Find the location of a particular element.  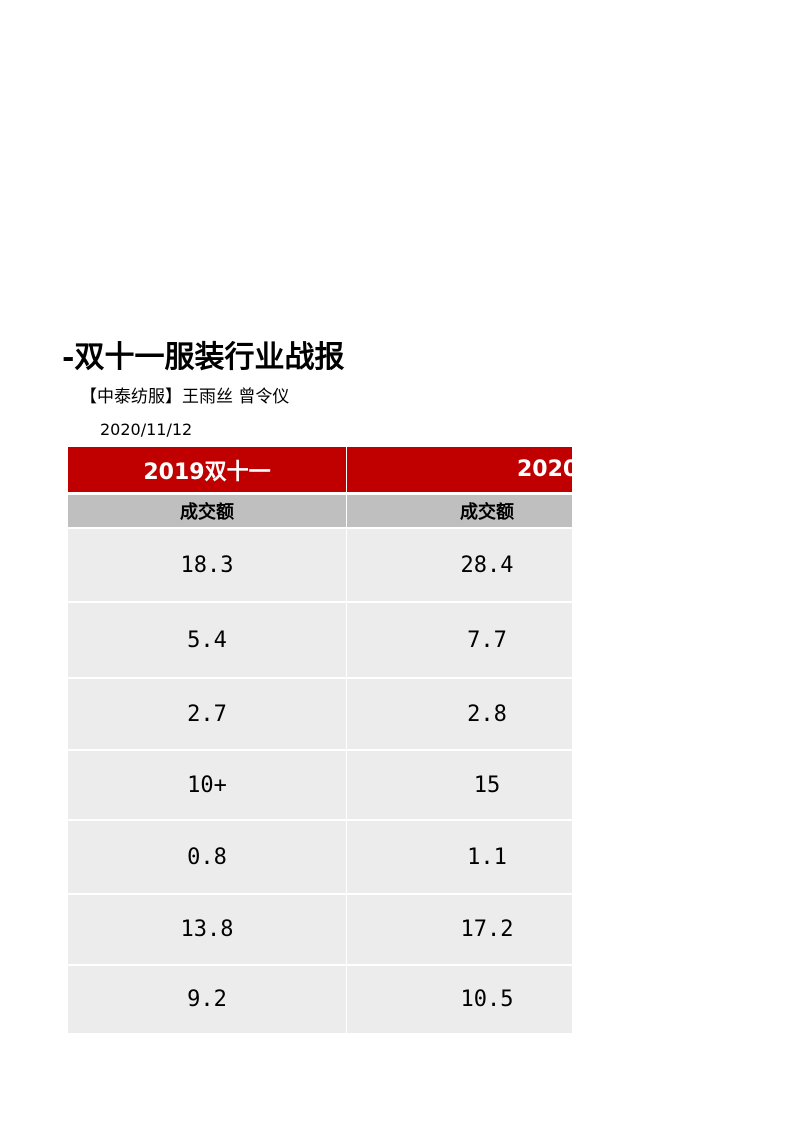

date: 2020/11/12 is located at coordinates (146, 429).